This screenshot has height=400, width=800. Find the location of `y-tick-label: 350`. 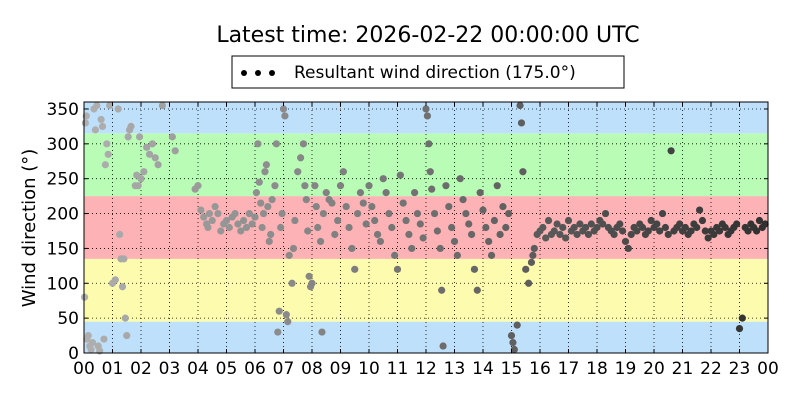

y-tick-label: 350 is located at coordinates (63, 110).